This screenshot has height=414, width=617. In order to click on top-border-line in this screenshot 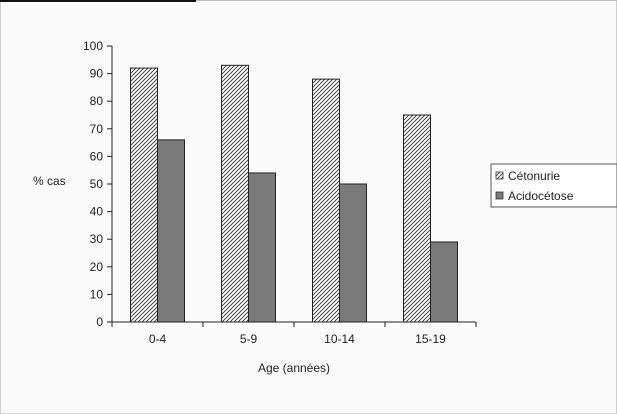, I will do `click(406, 0)`.